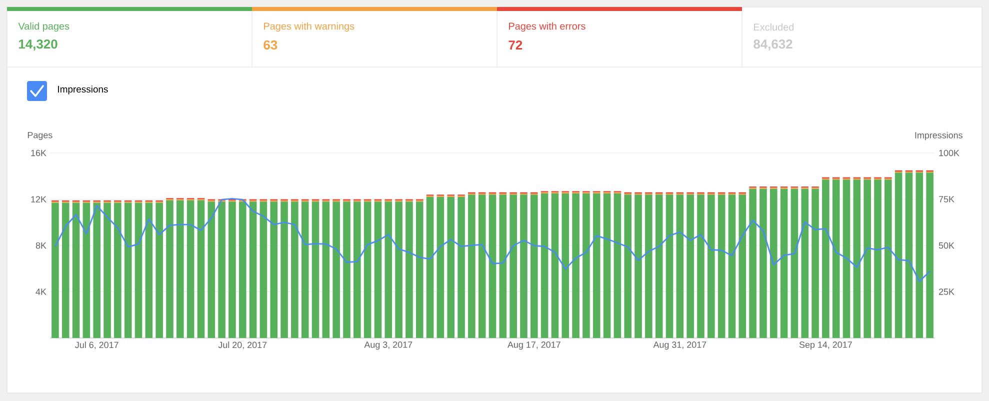 This screenshot has height=401, width=989. What do you see at coordinates (41, 291) in the screenshot?
I see `y-tick-label: 4K` at bounding box center [41, 291].